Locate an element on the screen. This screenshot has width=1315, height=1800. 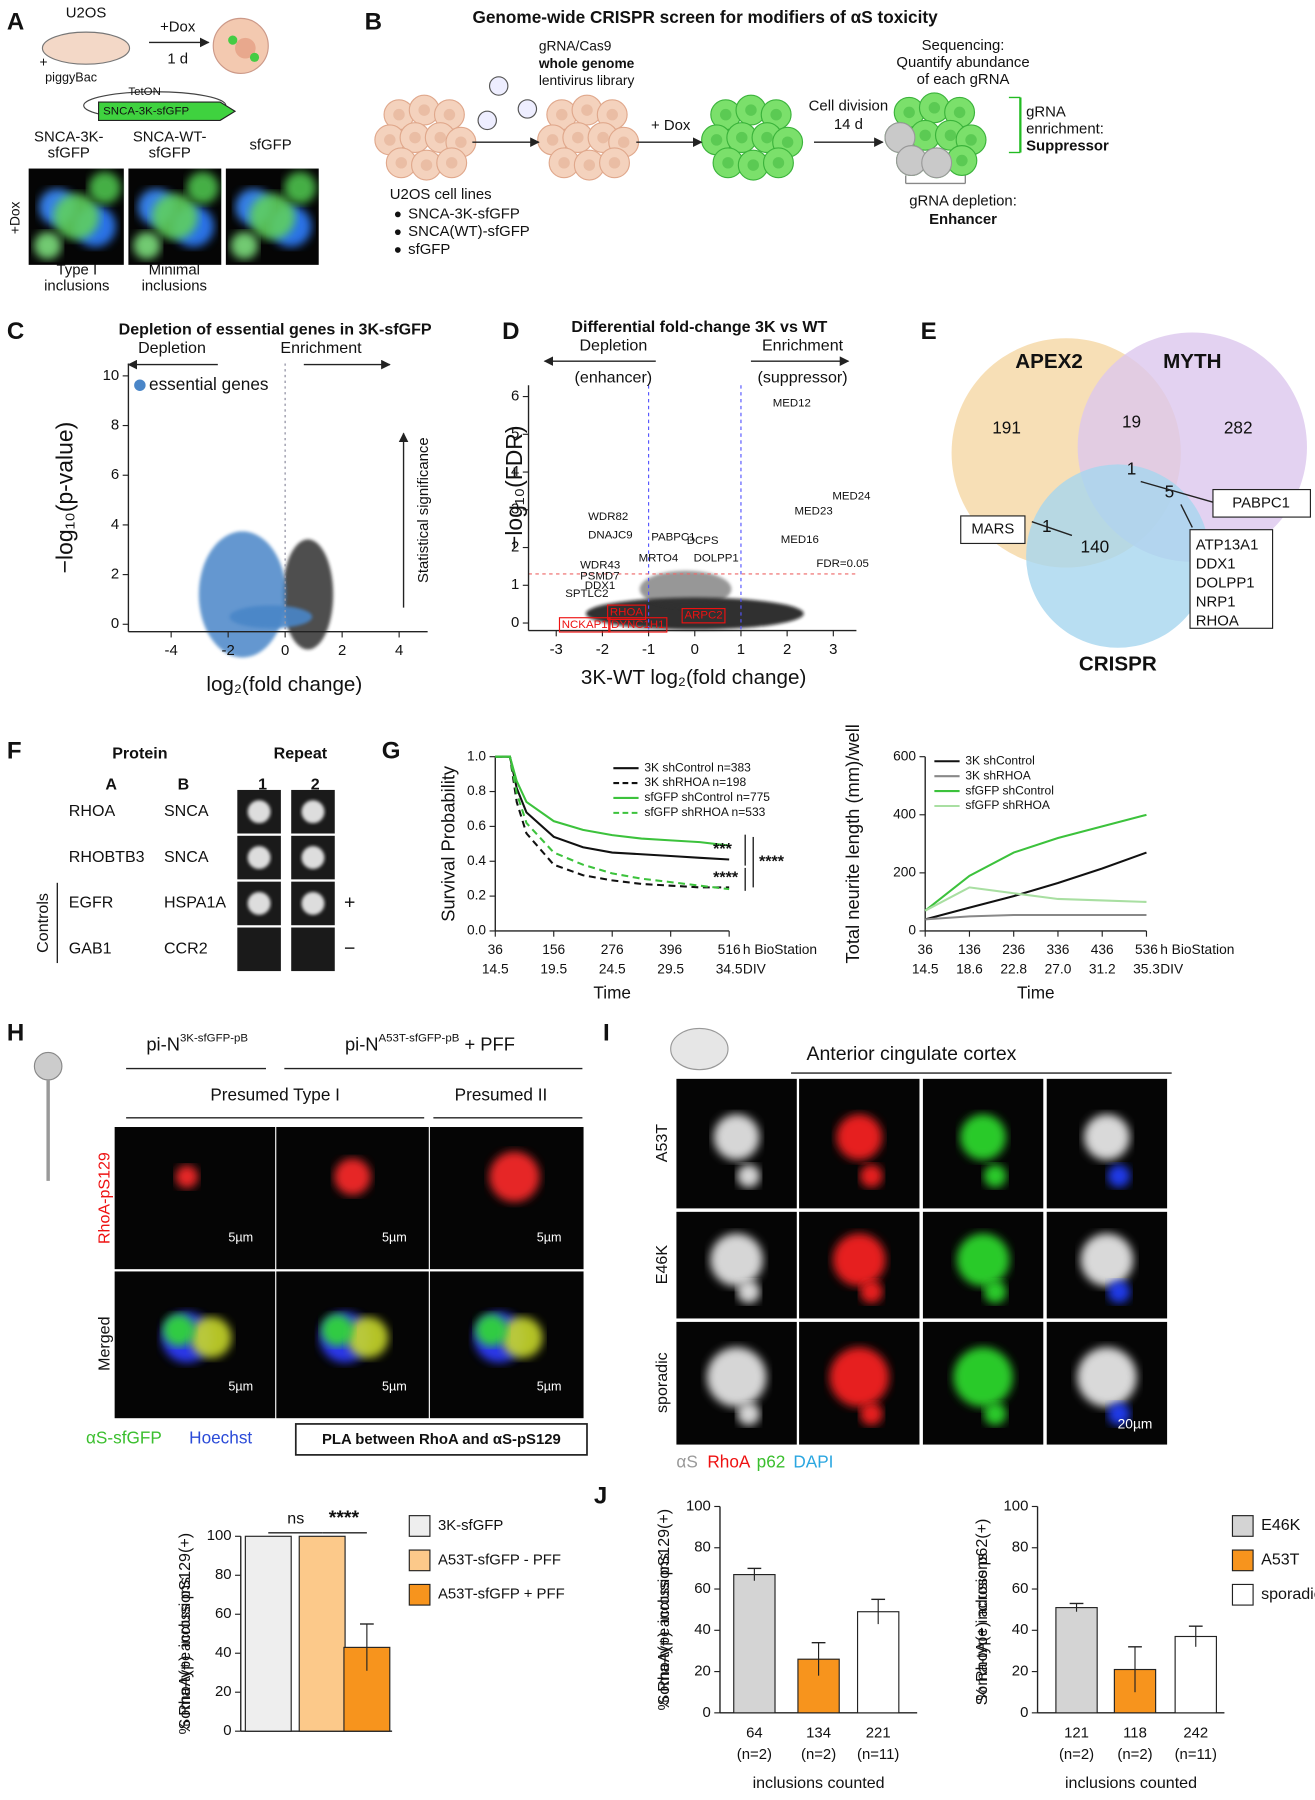
legend-label: 3K shControl is located at coordinates (999, 760).